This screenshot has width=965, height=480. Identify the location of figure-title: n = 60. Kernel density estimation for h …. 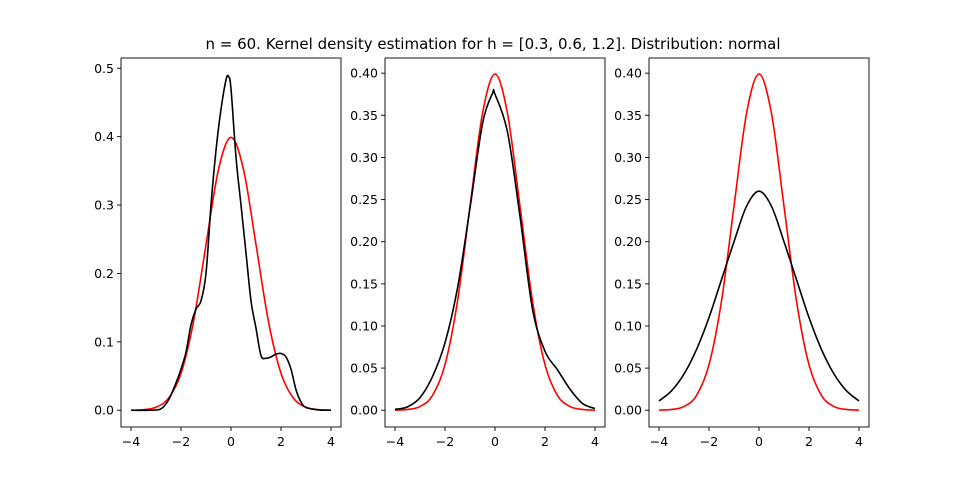
(492, 44).